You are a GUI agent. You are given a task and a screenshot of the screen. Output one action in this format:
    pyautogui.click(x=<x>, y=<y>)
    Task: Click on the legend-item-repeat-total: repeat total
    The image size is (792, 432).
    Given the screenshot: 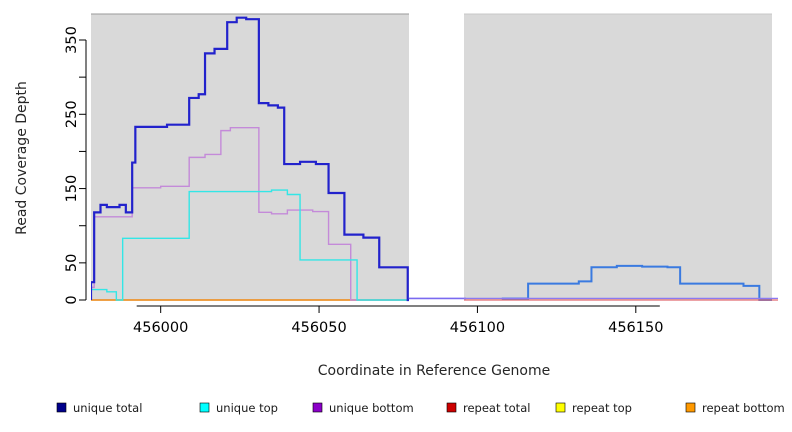 What is the action you would take?
    pyautogui.click(x=488, y=408)
    